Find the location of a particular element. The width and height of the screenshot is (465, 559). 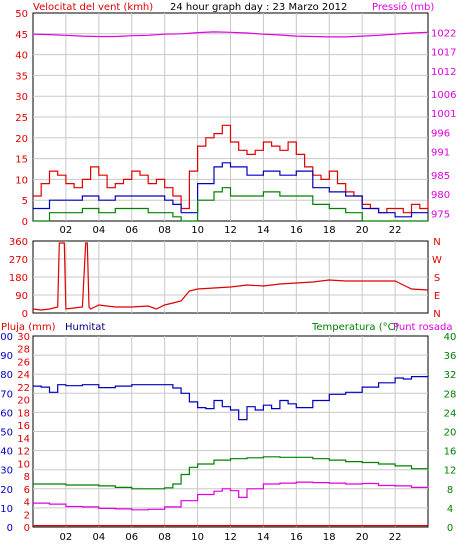

temperature-tick: 16 is located at coordinates (450, 452).